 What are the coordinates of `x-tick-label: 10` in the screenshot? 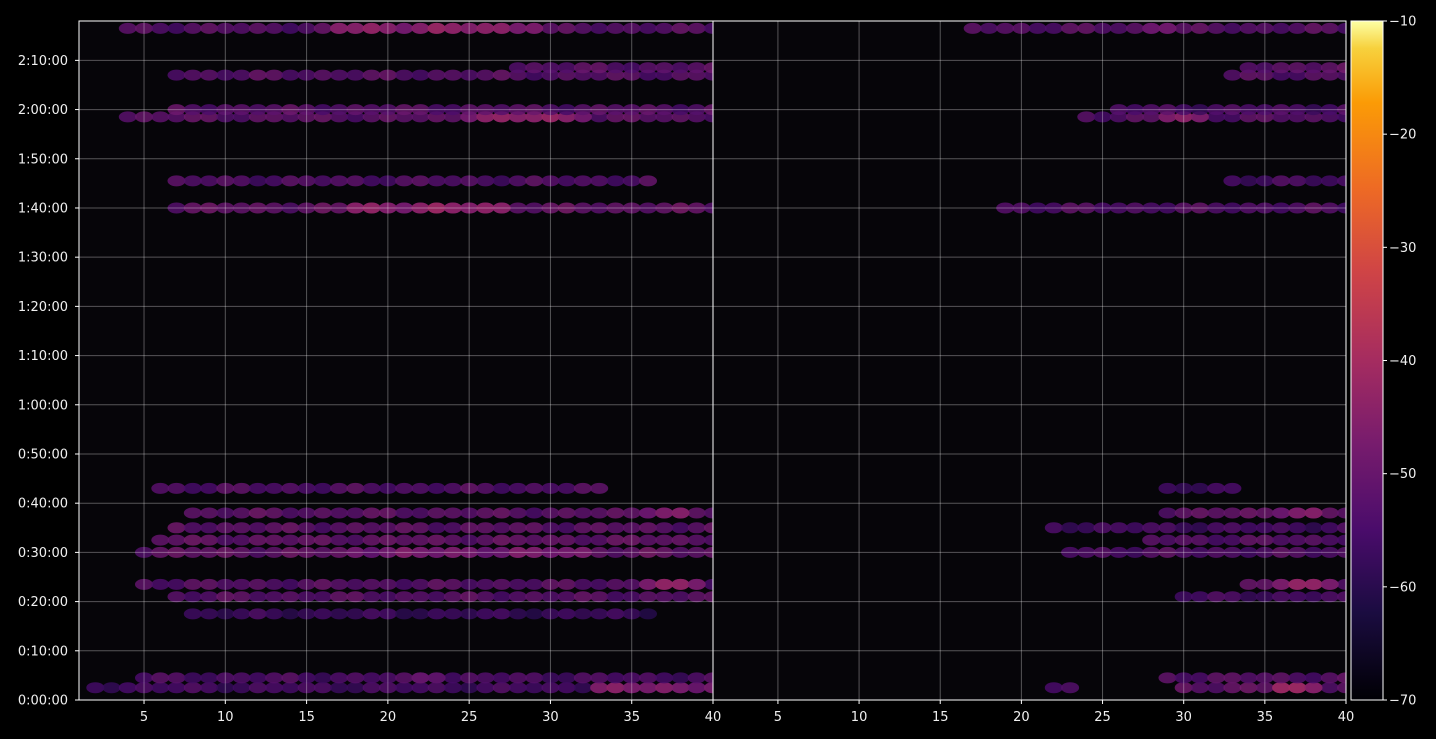 It's located at (859, 717).